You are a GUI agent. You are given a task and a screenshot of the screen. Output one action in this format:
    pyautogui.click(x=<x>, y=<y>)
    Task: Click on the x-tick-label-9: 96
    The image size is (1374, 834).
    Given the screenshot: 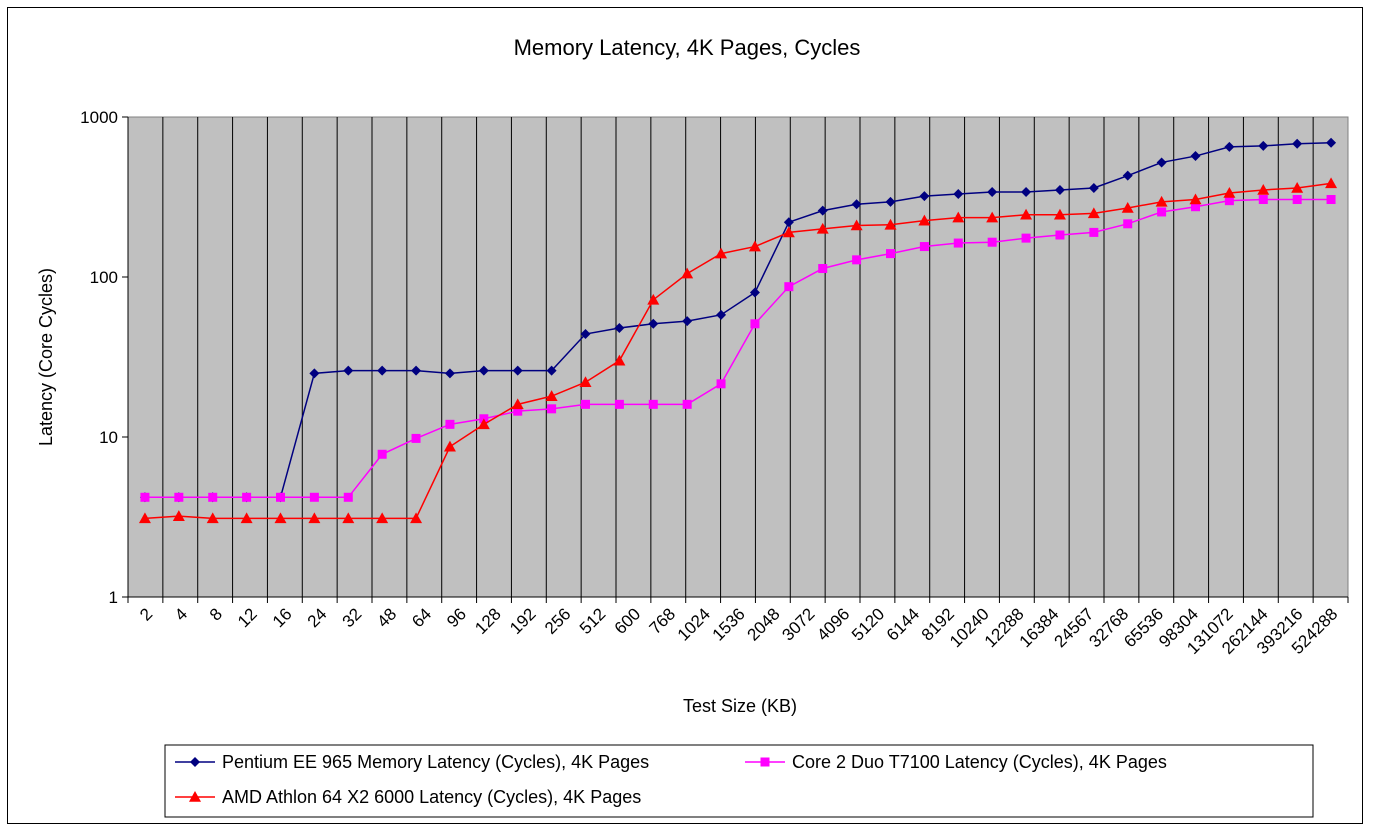 What is the action you would take?
    pyautogui.click(x=456, y=617)
    